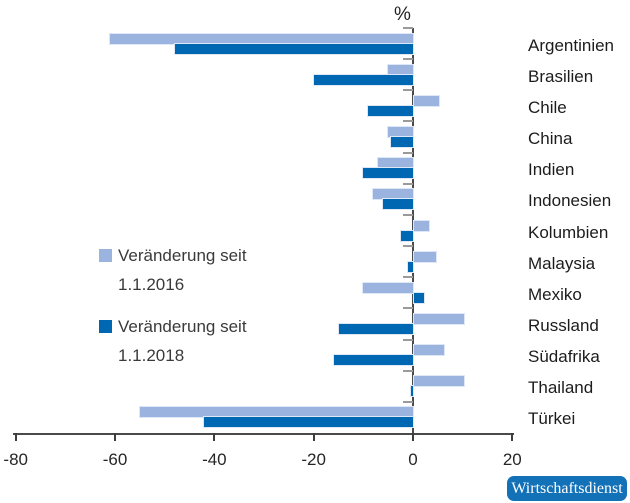 This screenshot has width=630, height=503. I want to click on bar-2016-indien, so click(395, 163).